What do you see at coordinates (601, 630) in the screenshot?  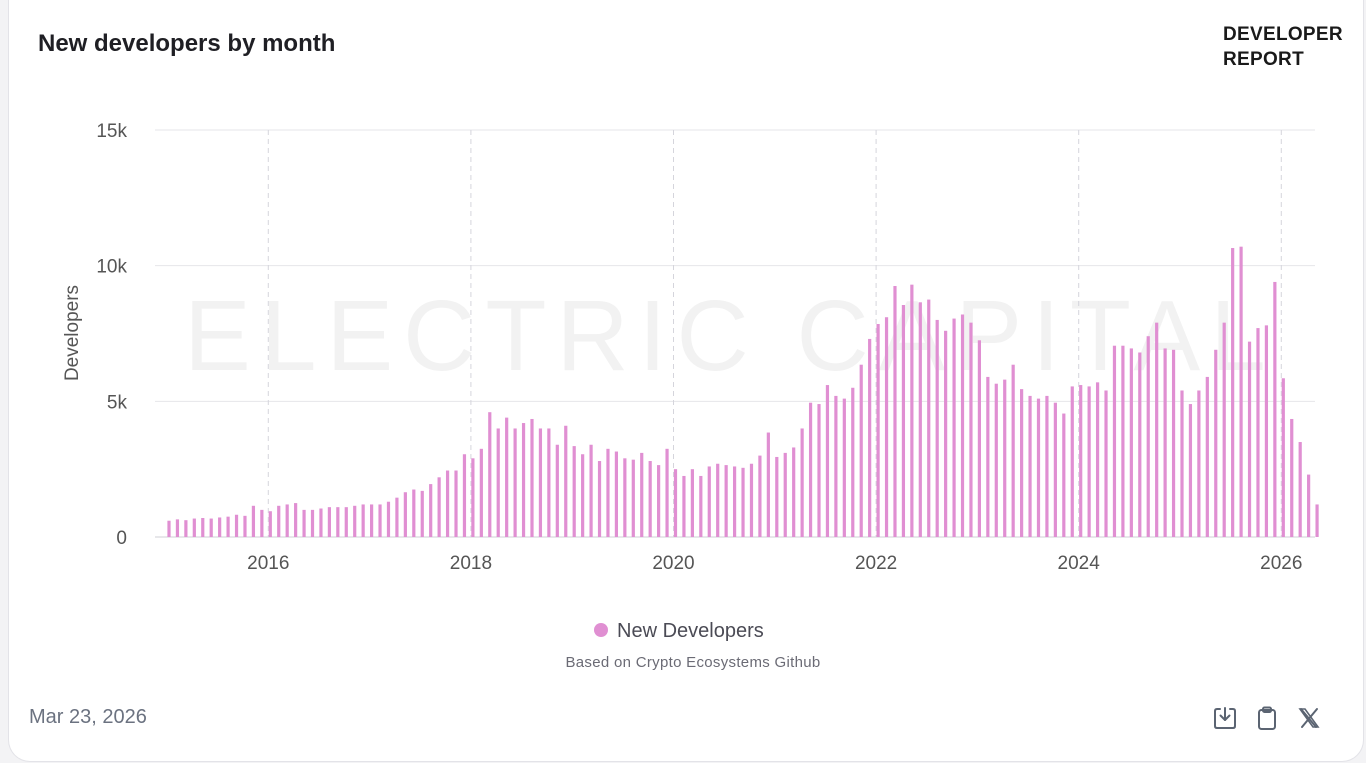 I see `legend-marker` at bounding box center [601, 630].